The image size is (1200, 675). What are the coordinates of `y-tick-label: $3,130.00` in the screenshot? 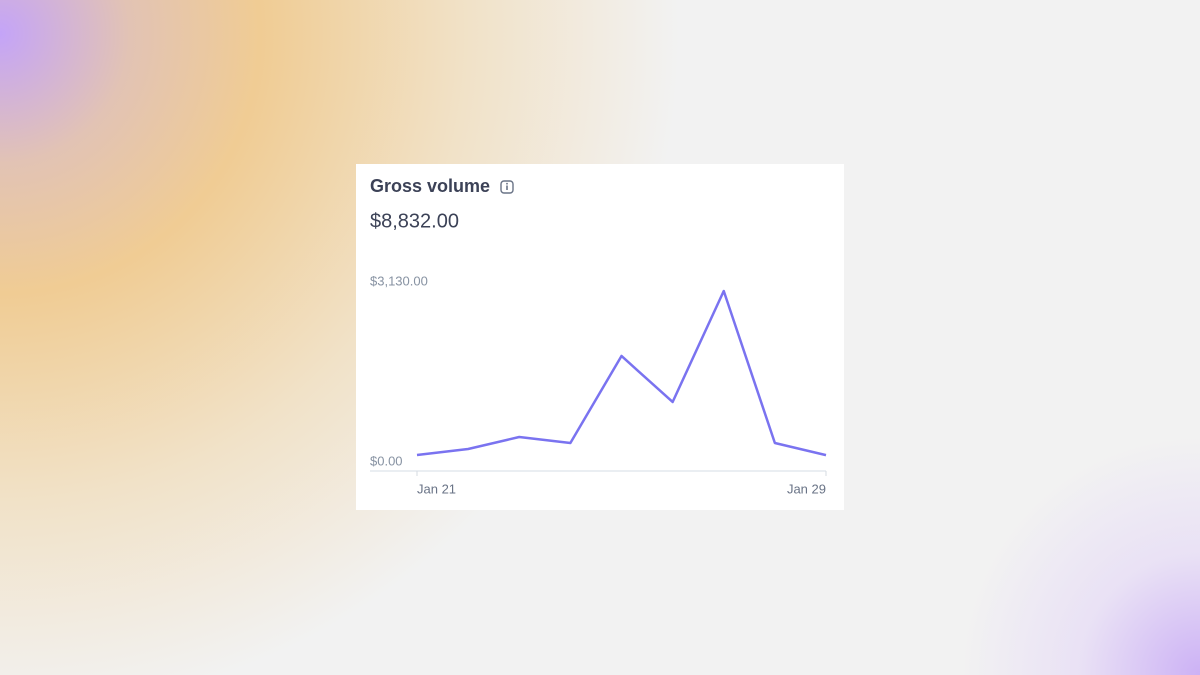 It's located at (399, 280).